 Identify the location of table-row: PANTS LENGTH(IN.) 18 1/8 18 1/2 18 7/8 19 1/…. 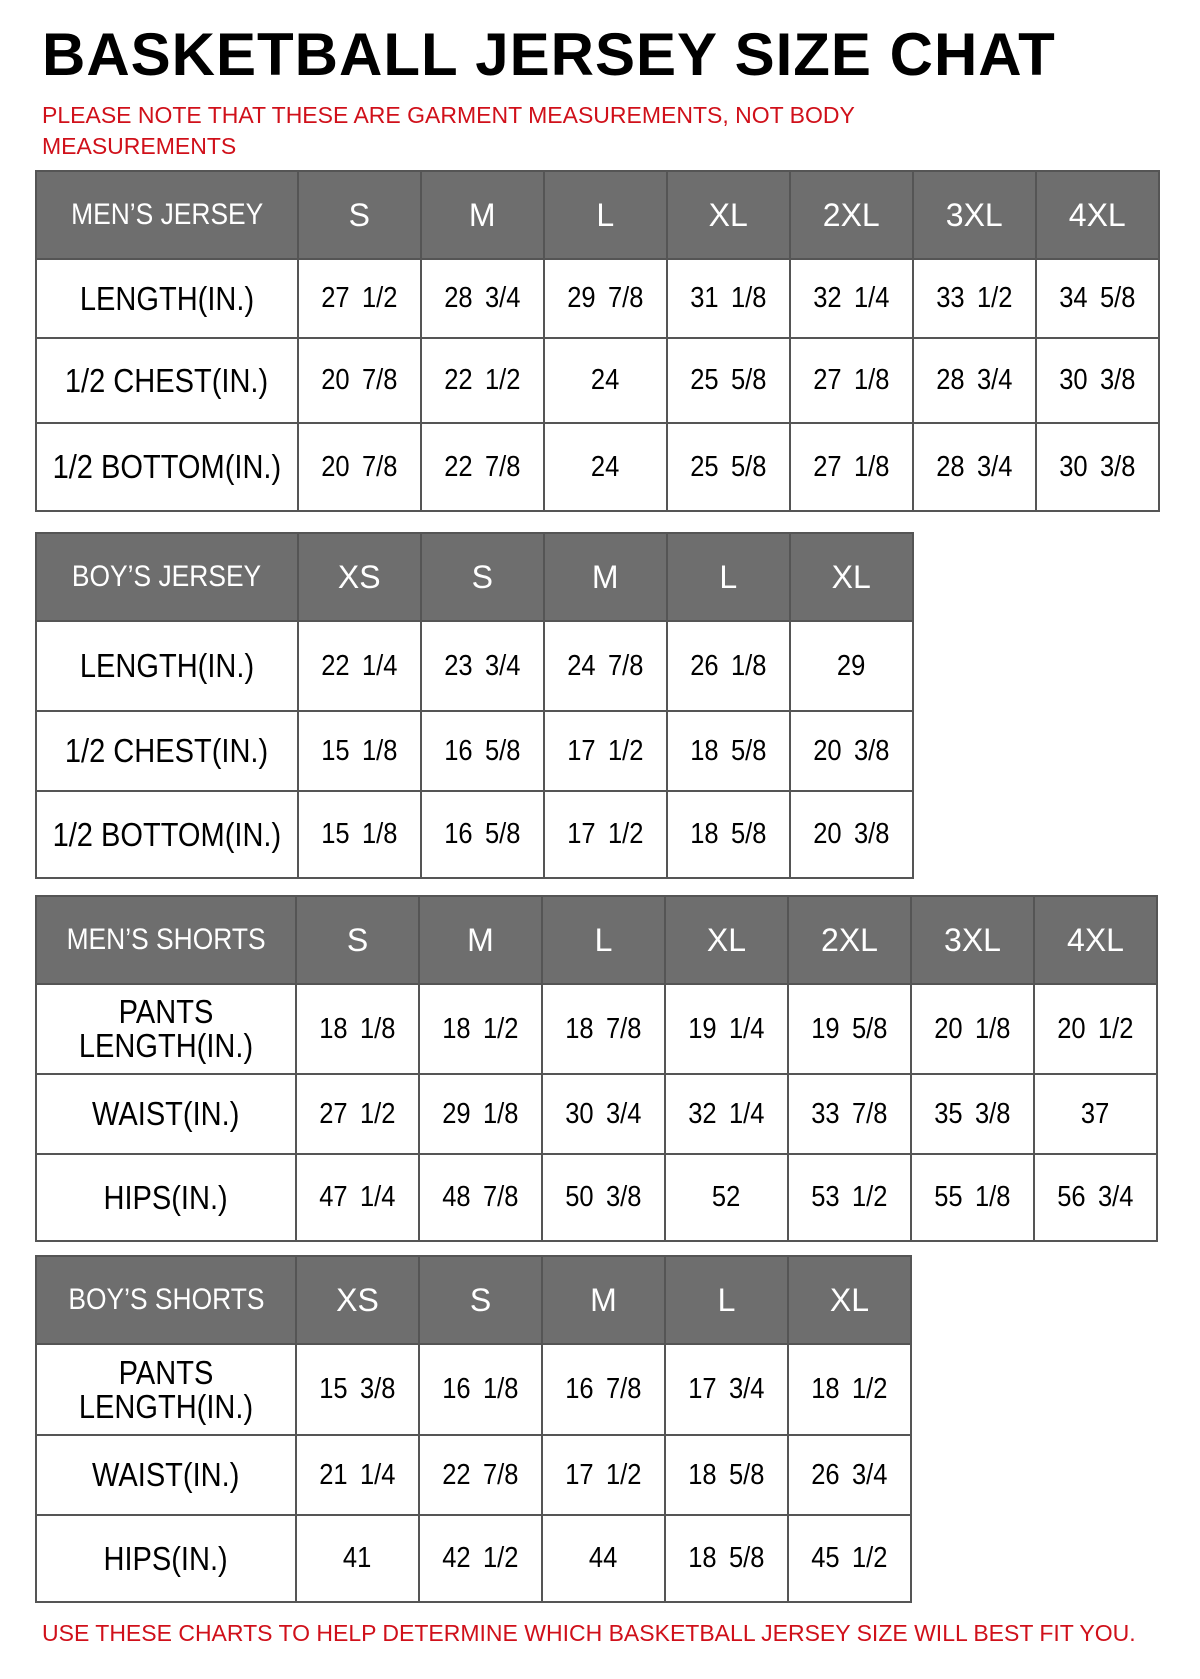
(596, 1029).